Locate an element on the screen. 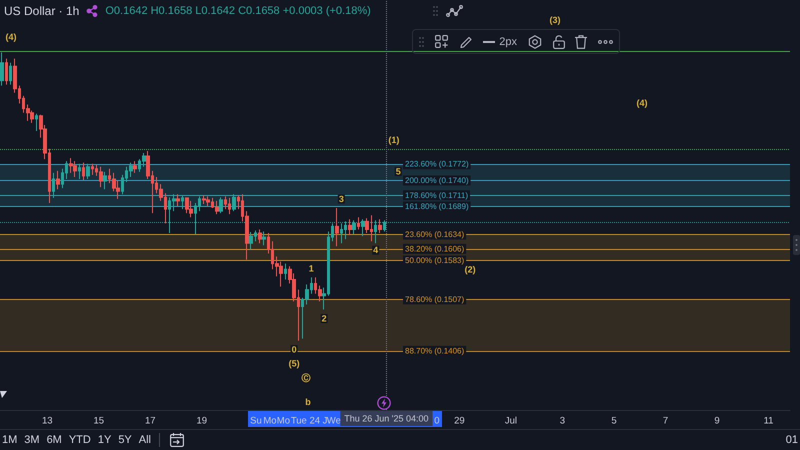 The width and height of the screenshot is (800, 450). annotation: Ⓒ is located at coordinates (306, 378).